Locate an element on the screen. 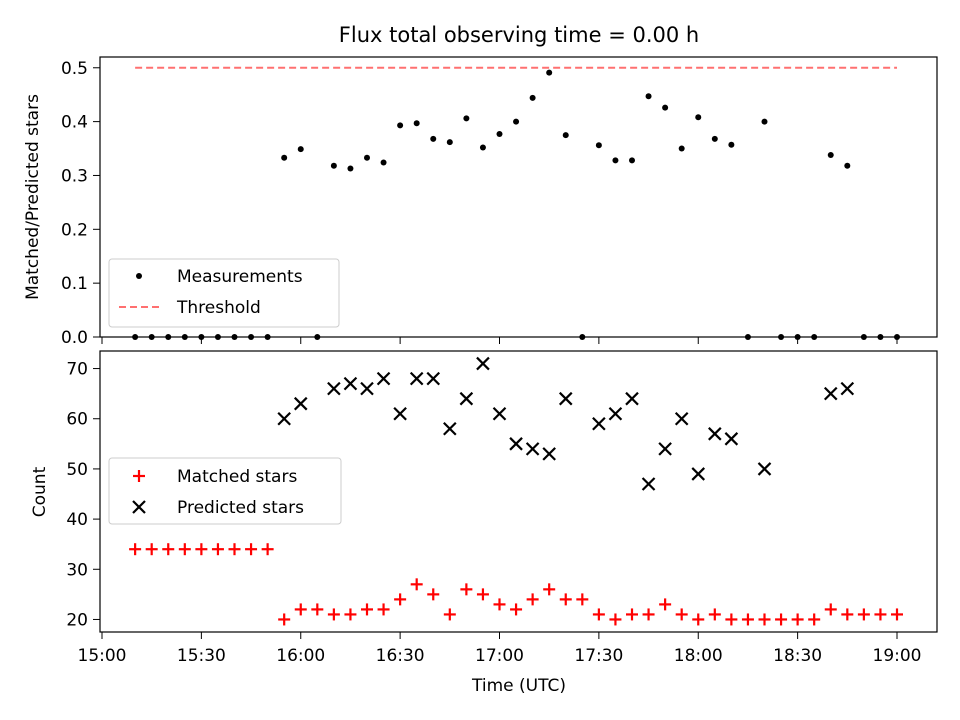  legend-threshold-label: Threshold is located at coordinates (218, 308).